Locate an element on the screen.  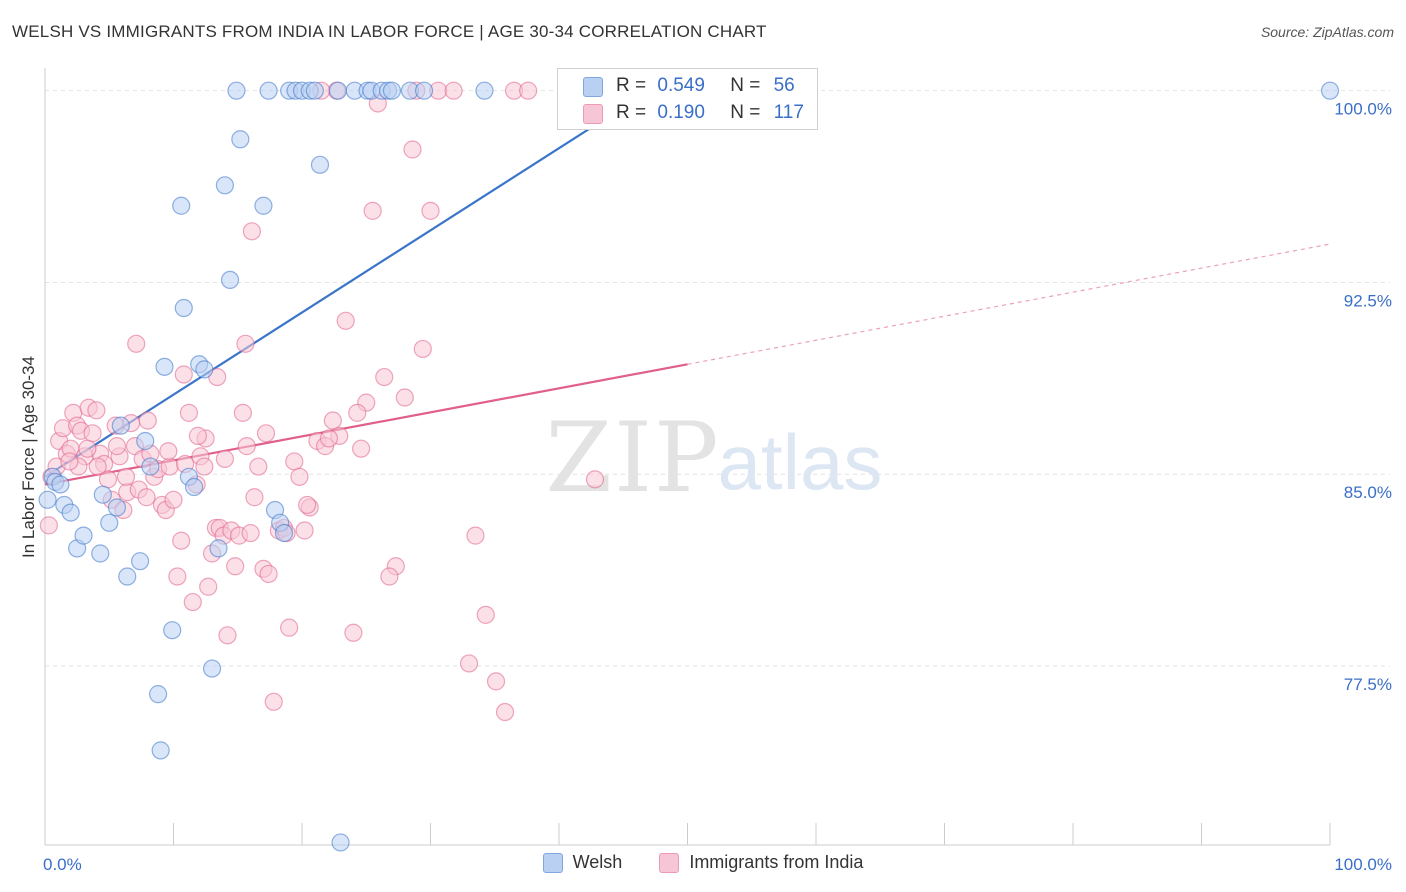
welsh-swatch is located at coordinates (593, 87).